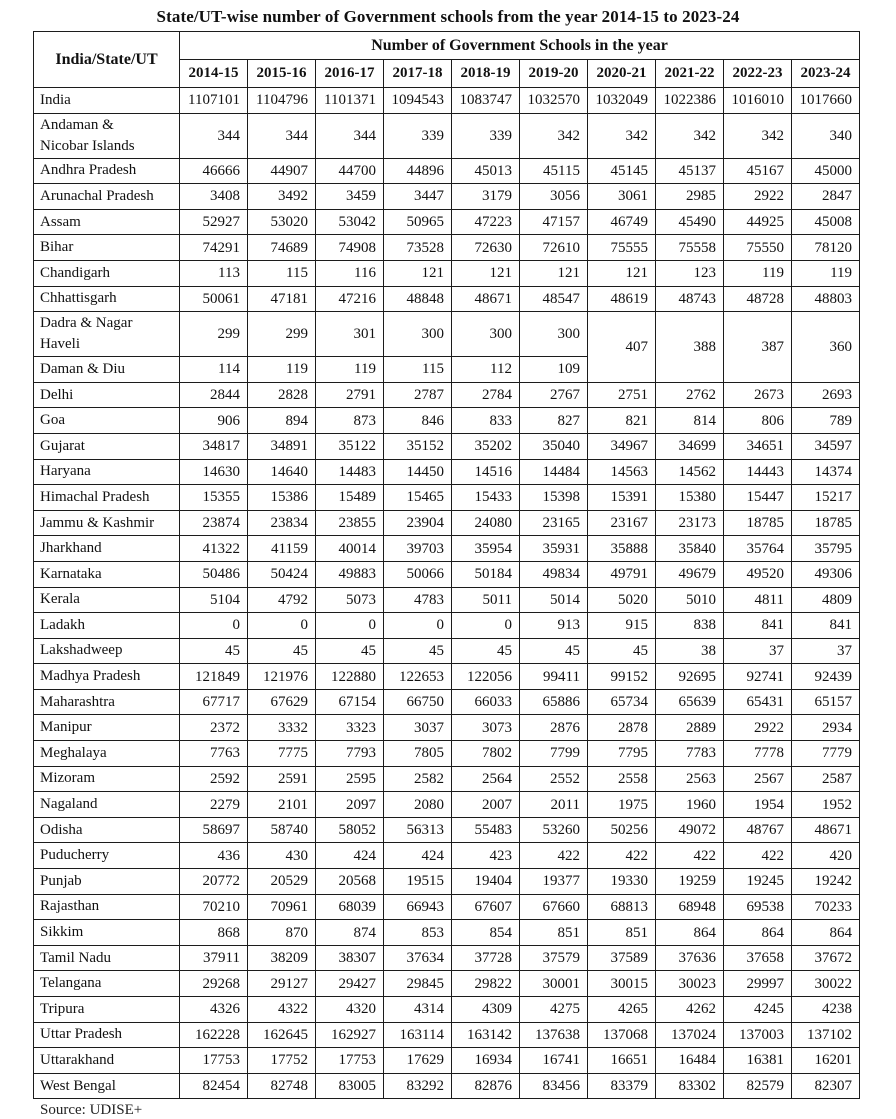 The width and height of the screenshot is (896, 1119). What do you see at coordinates (825, 420) in the screenshot?
I see `value-cell: 789` at bounding box center [825, 420].